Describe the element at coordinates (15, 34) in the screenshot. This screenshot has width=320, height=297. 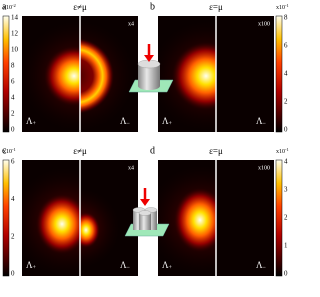
I see `colorbar-tick-label: 12` at that location.